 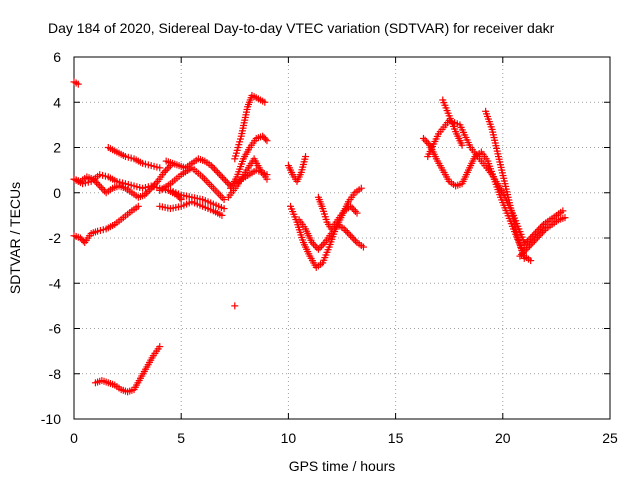 What do you see at coordinates (57, 57) in the screenshot?
I see `y-tick-label: 6` at bounding box center [57, 57].